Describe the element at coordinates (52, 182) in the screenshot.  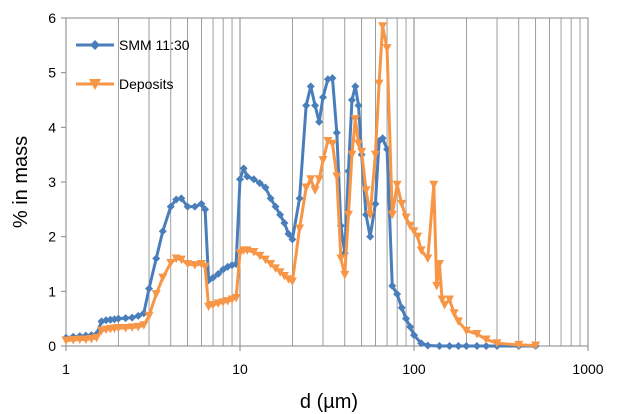
I see `y-tick-label: 3` at that location.